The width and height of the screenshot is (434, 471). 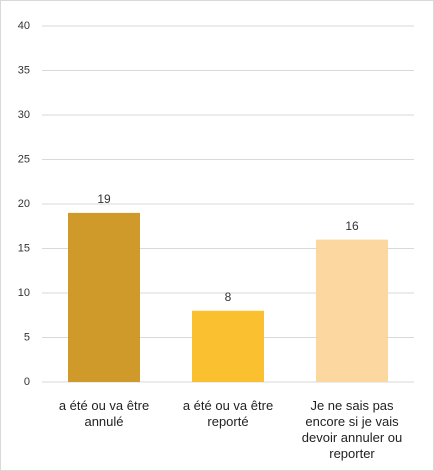 I want to click on y-tick-label: 20, so click(x=24, y=204).